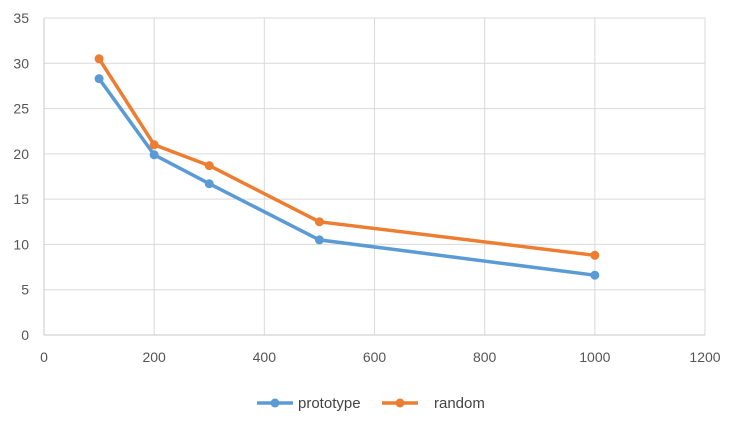 The width and height of the screenshot is (752, 432). I want to click on y-tick-label: 20, so click(21, 154).